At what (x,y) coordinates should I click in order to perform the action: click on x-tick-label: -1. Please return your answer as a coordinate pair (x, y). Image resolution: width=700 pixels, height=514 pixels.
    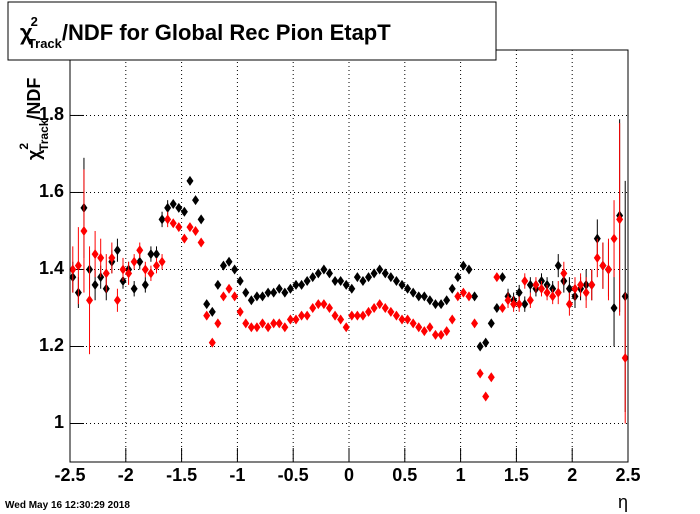
    Looking at the image, I should click on (237, 475).